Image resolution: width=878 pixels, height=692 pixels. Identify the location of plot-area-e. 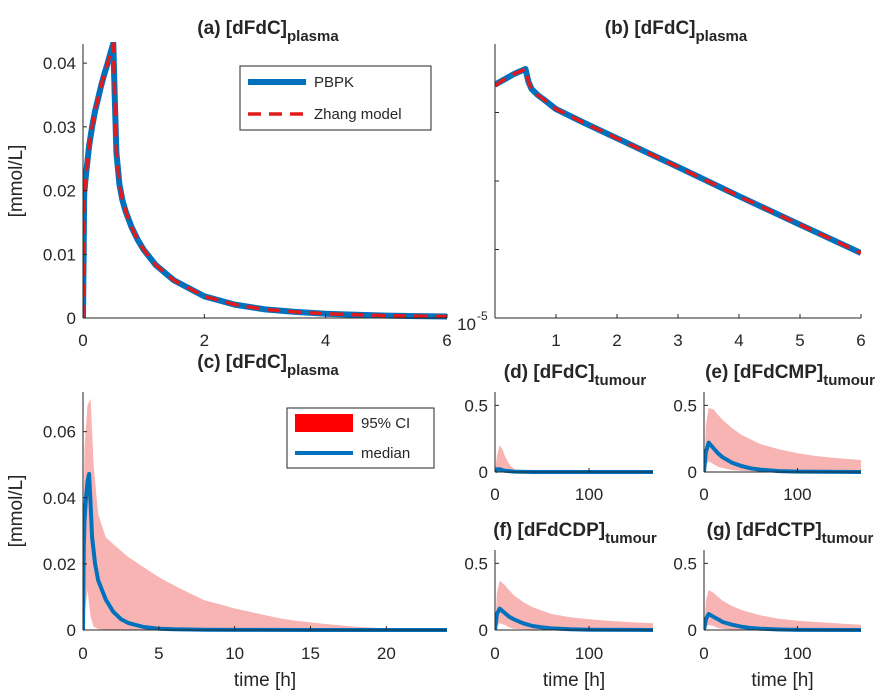
(782, 441).